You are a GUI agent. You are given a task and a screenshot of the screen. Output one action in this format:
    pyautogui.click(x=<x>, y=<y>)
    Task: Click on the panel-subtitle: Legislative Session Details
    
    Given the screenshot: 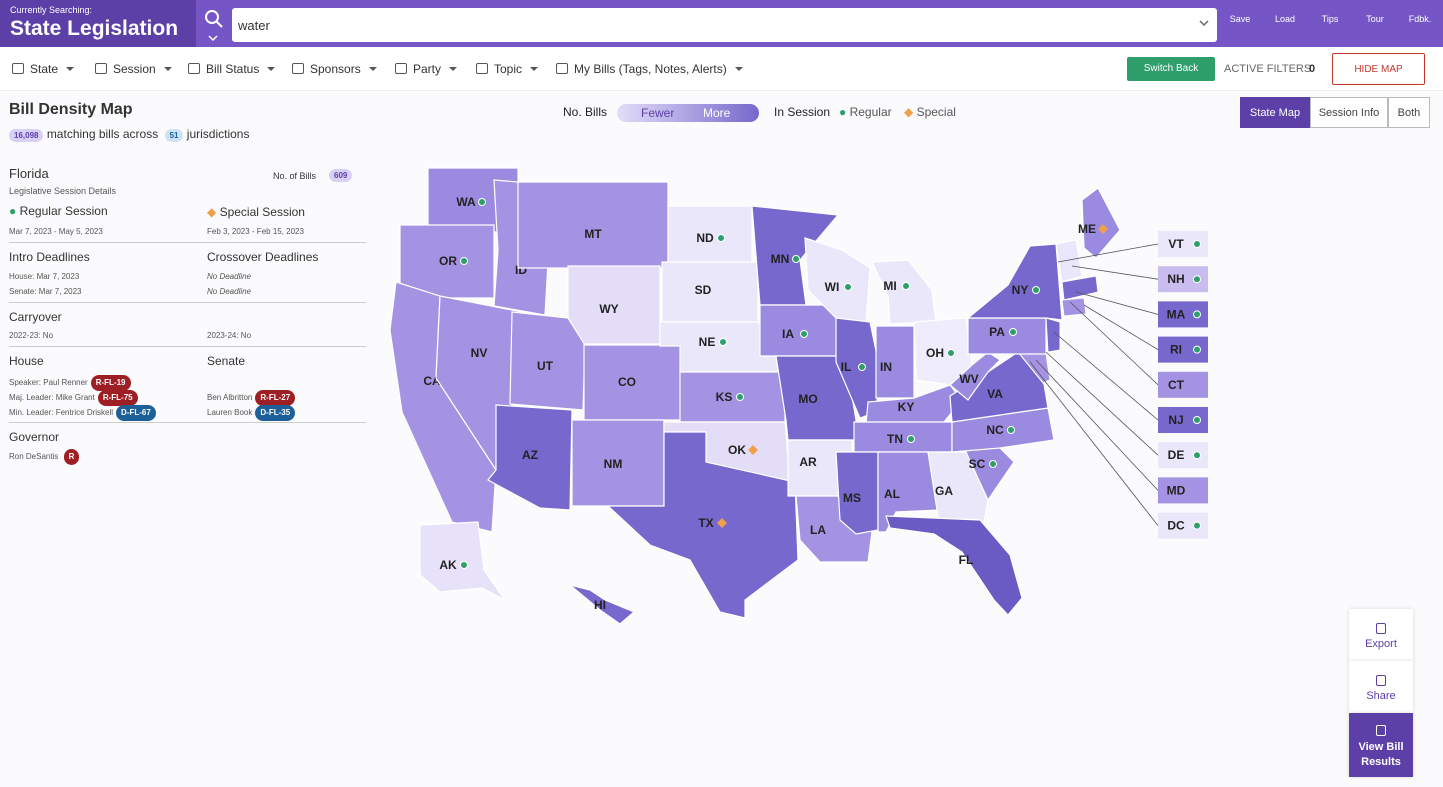 What is the action you would take?
    pyautogui.click(x=63, y=191)
    